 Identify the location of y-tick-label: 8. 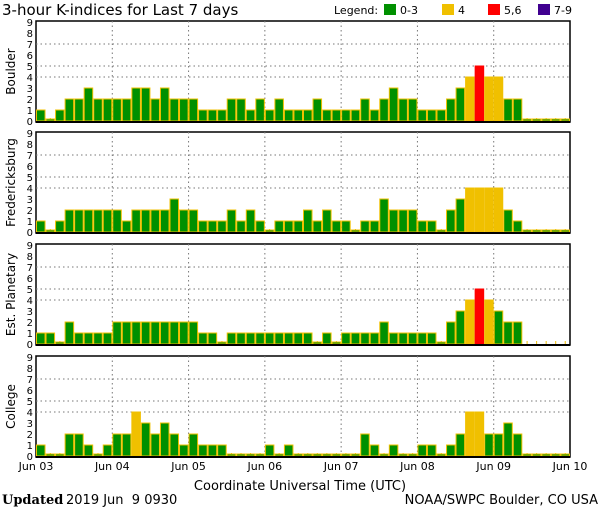
(30, 145).